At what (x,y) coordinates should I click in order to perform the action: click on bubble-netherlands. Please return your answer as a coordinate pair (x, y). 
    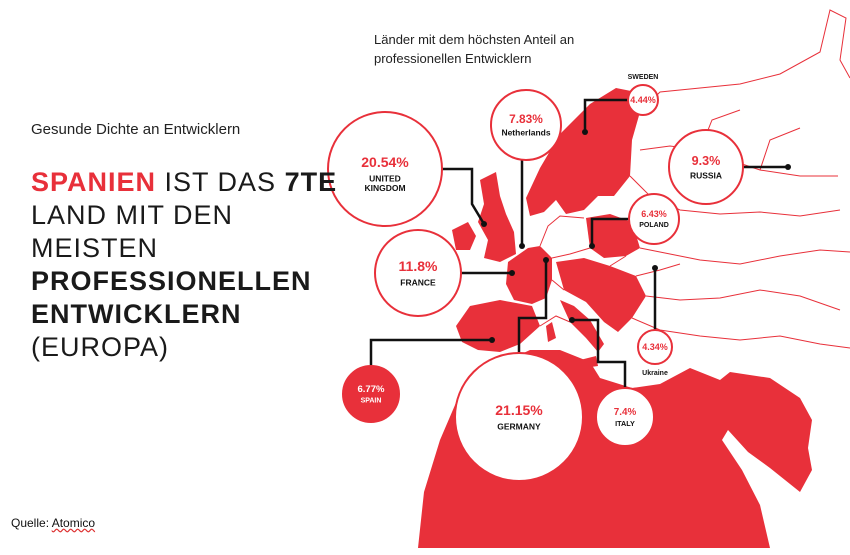
    Looking at the image, I should click on (526, 125).